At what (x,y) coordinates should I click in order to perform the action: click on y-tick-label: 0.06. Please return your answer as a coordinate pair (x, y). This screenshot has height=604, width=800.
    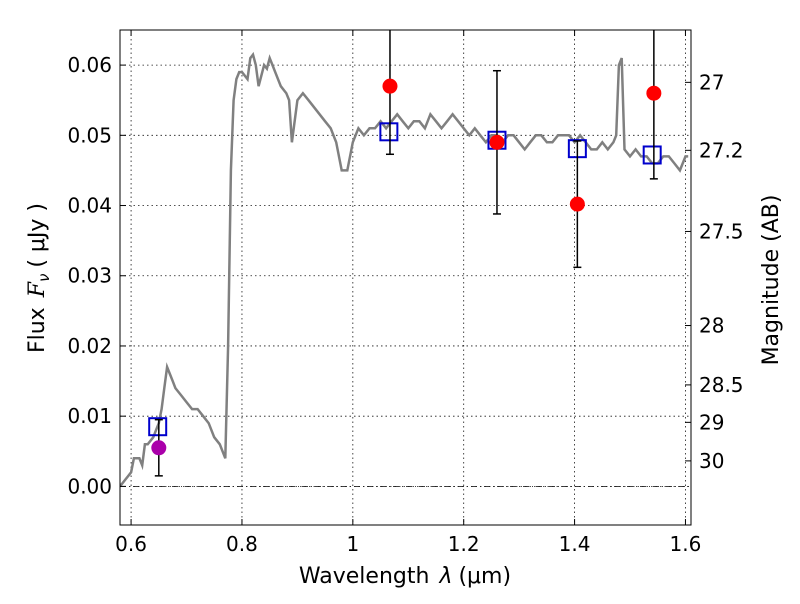
    Looking at the image, I should click on (89, 65).